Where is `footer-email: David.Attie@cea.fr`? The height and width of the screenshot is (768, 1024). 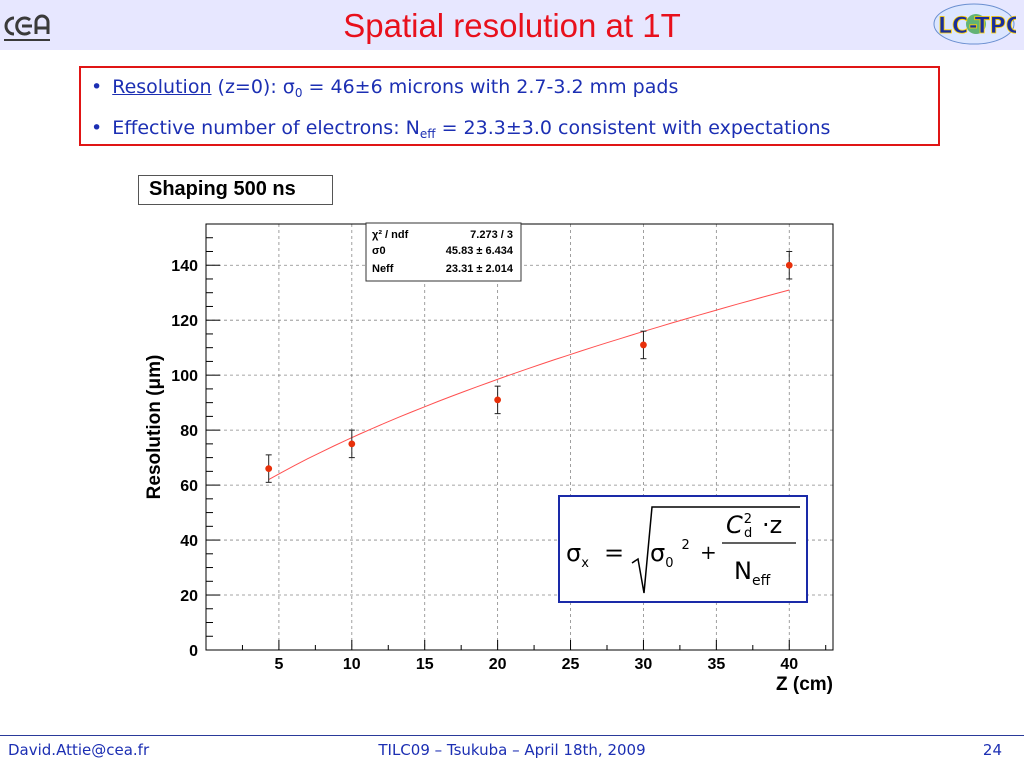
footer-email: David.Attie@cea.fr is located at coordinates (79, 750).